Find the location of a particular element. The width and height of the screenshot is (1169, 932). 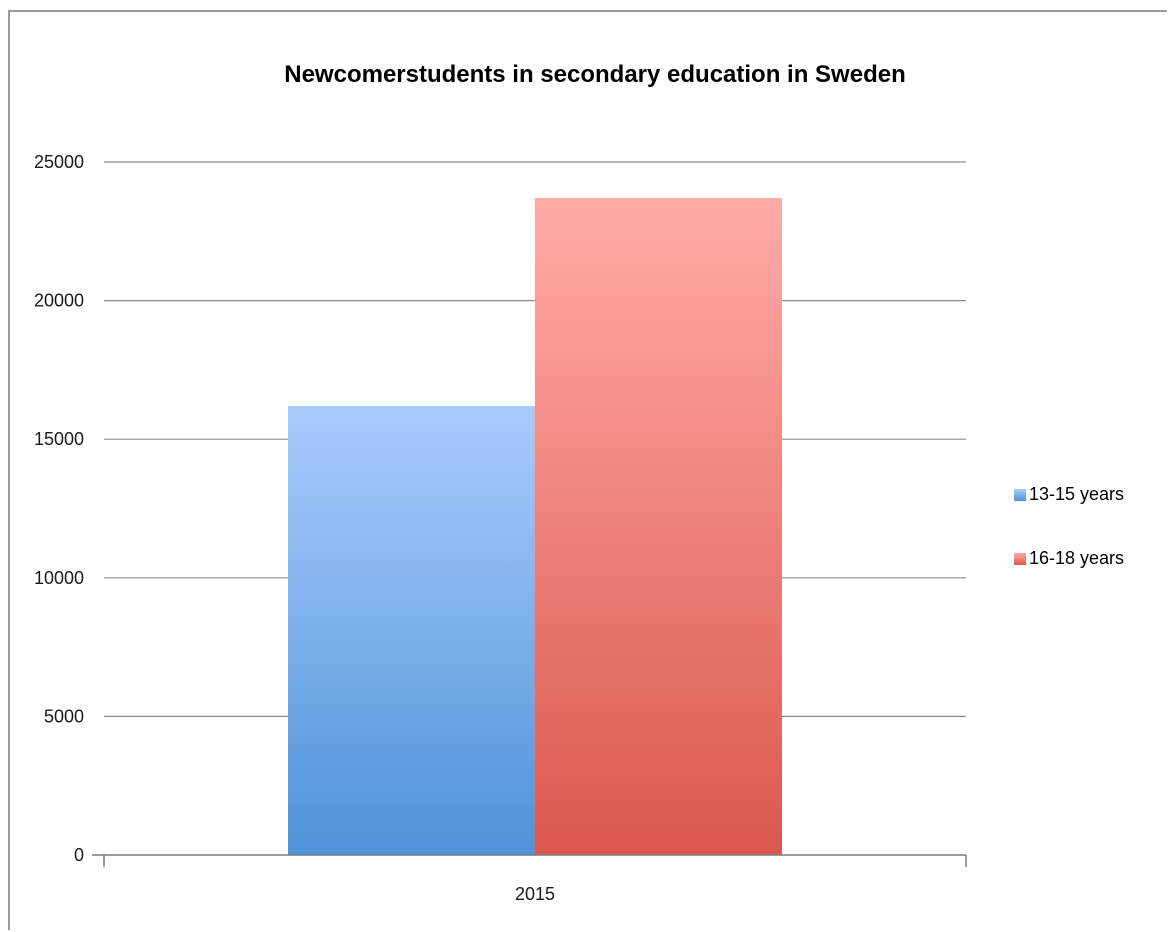

y-tick-label: 10000 is located at coordinates (59, 578).